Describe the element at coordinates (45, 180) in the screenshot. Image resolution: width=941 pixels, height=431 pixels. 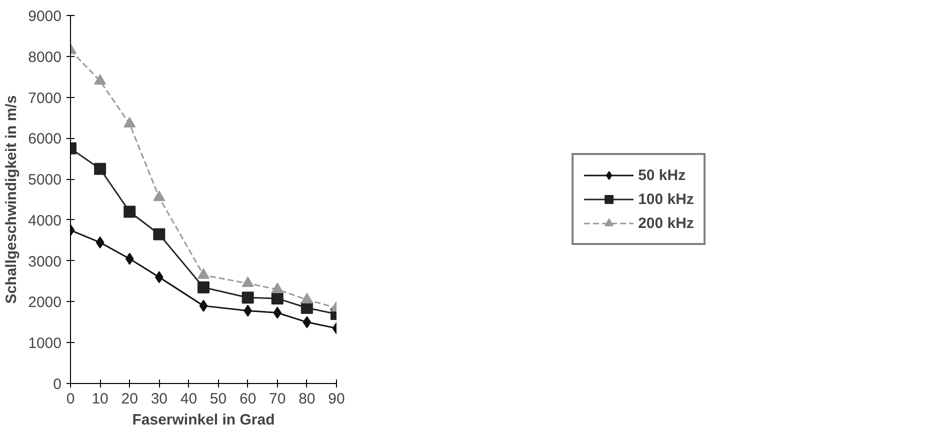
I see `y-tick-label: 5000` at that location.